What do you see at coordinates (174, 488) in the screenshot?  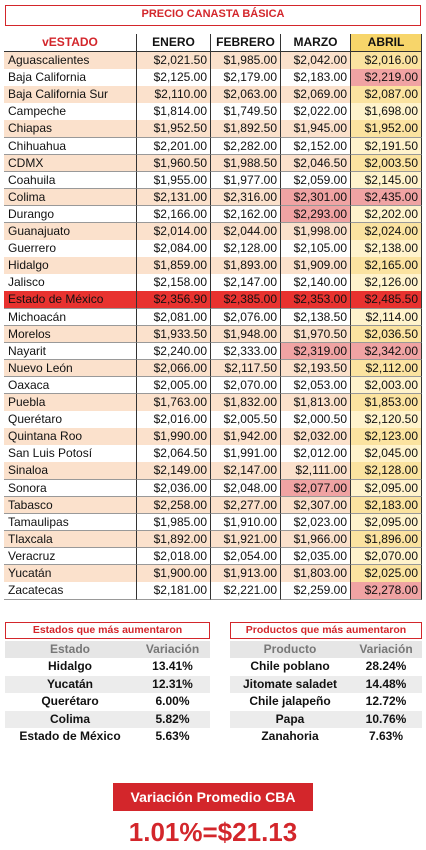 I see `price-cell: $2,036.00` at bounding box center [174, 488].